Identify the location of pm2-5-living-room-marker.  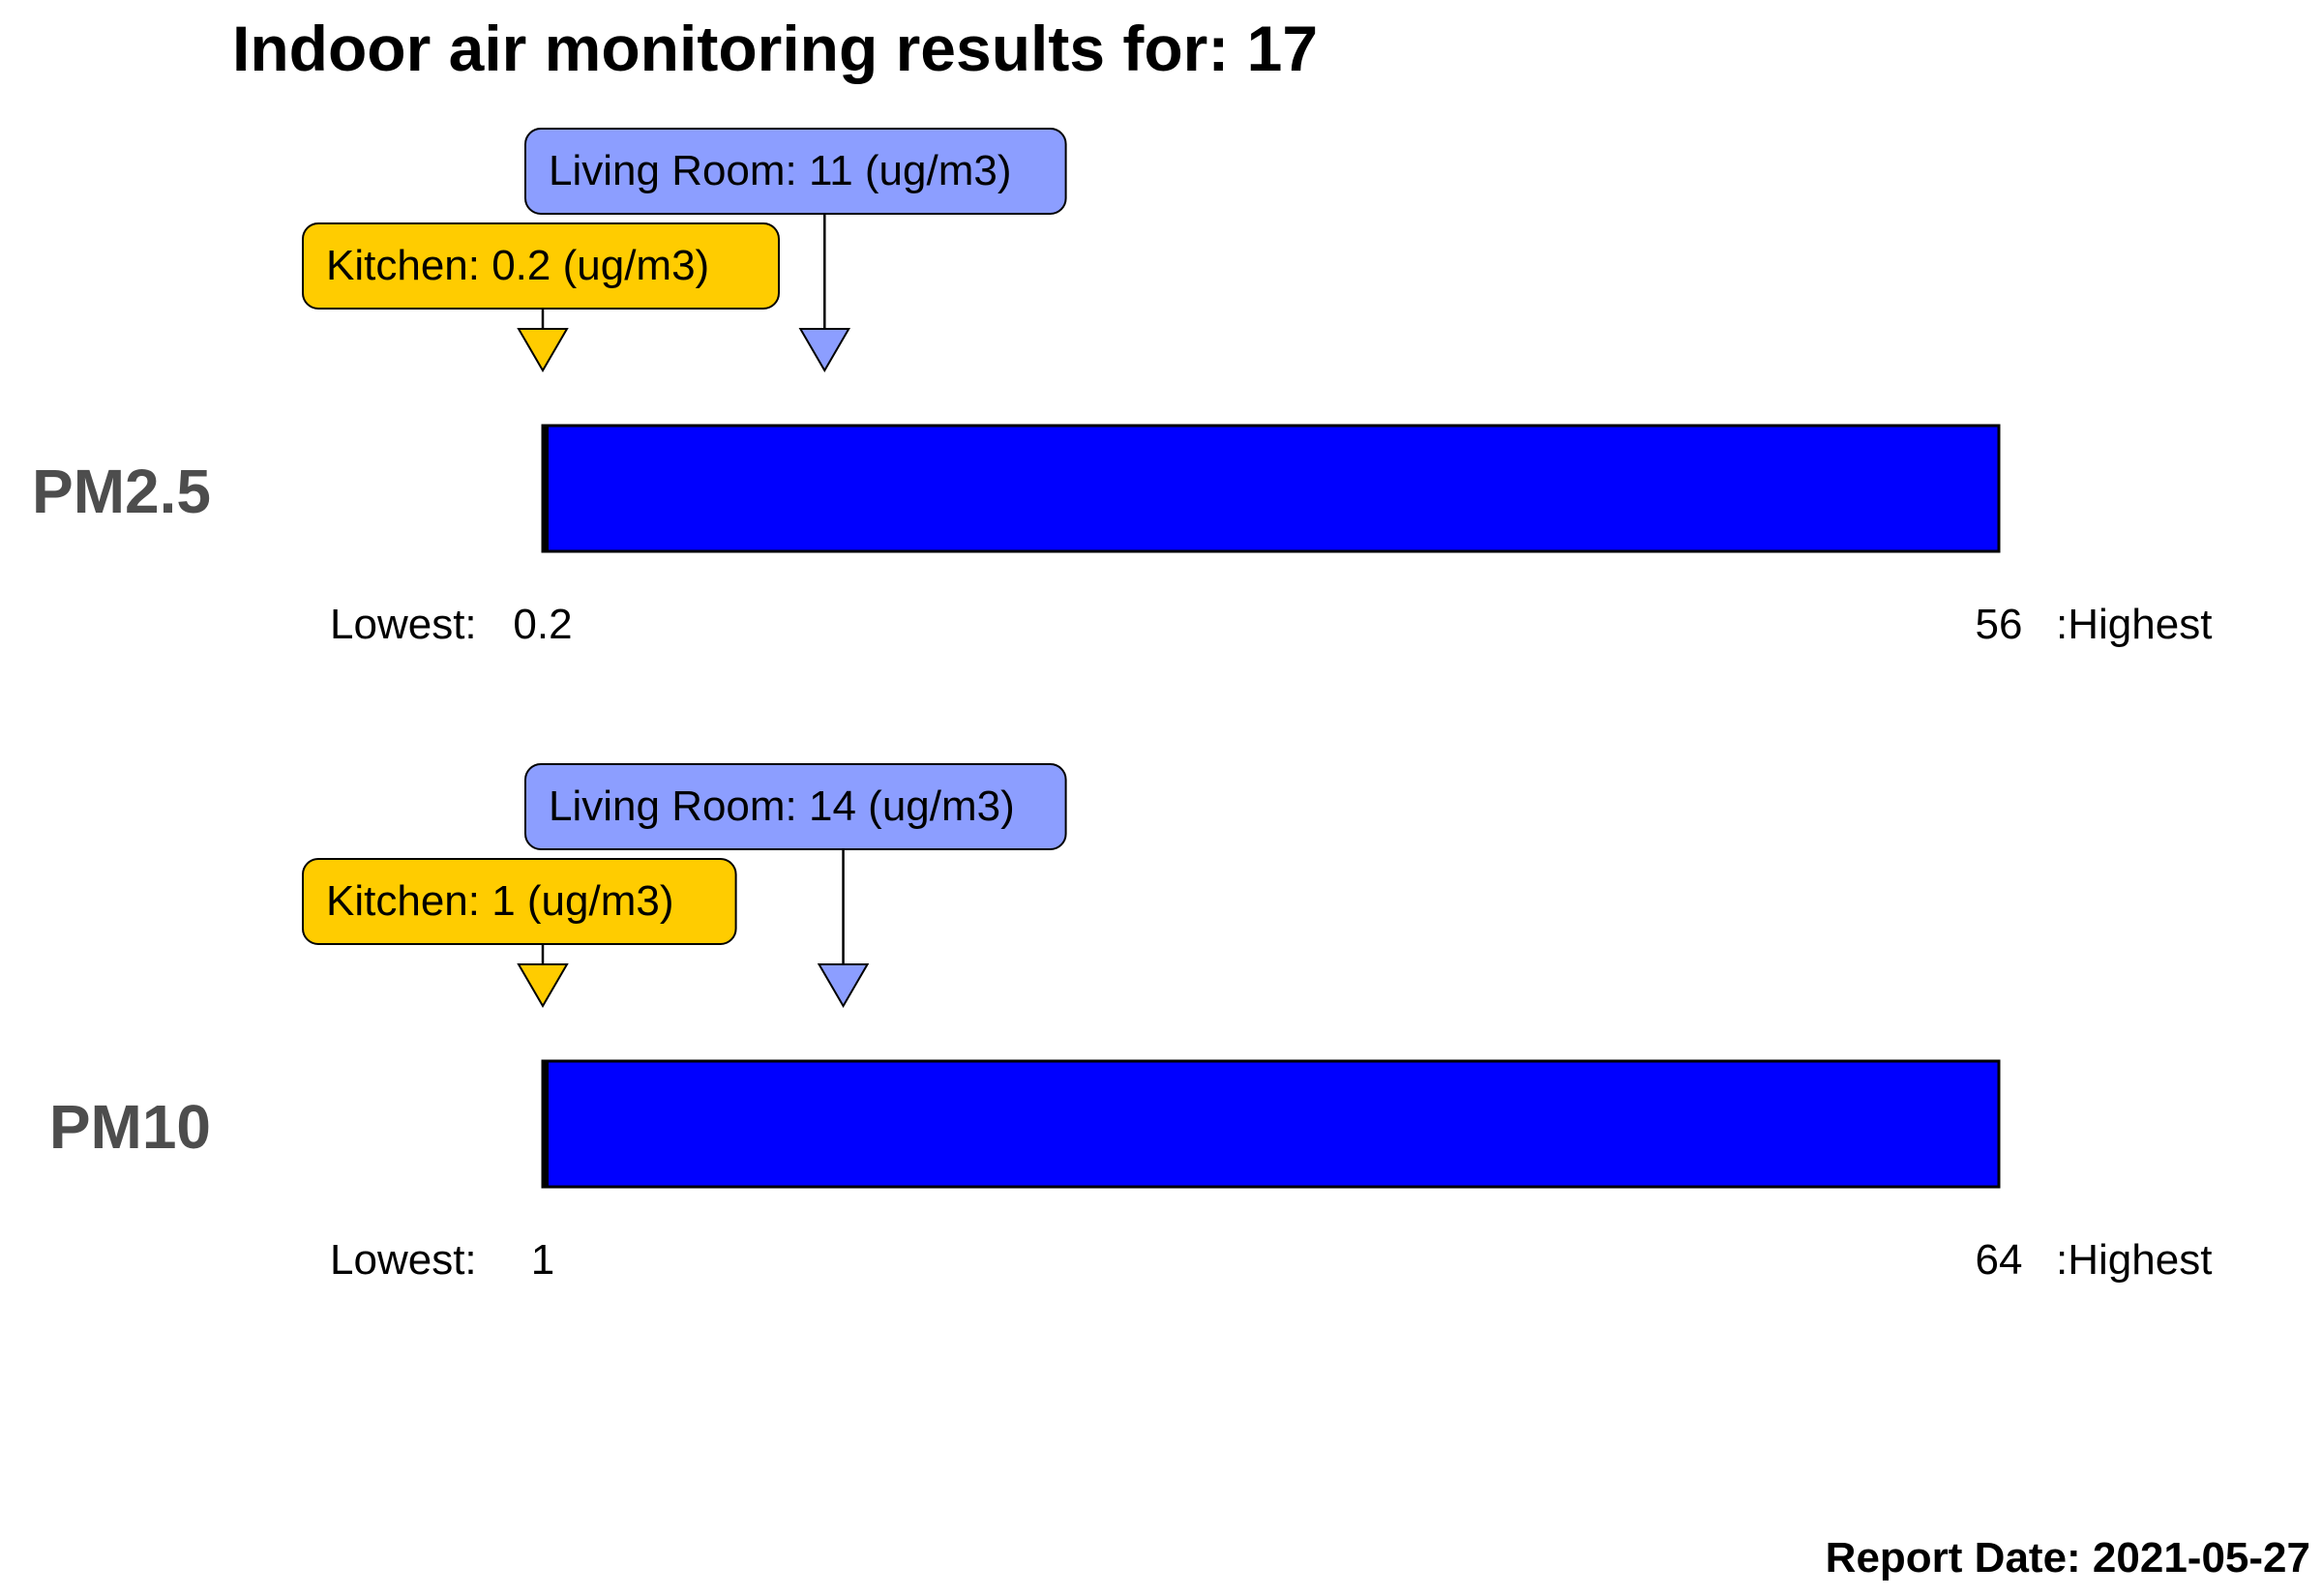
(824, 350).